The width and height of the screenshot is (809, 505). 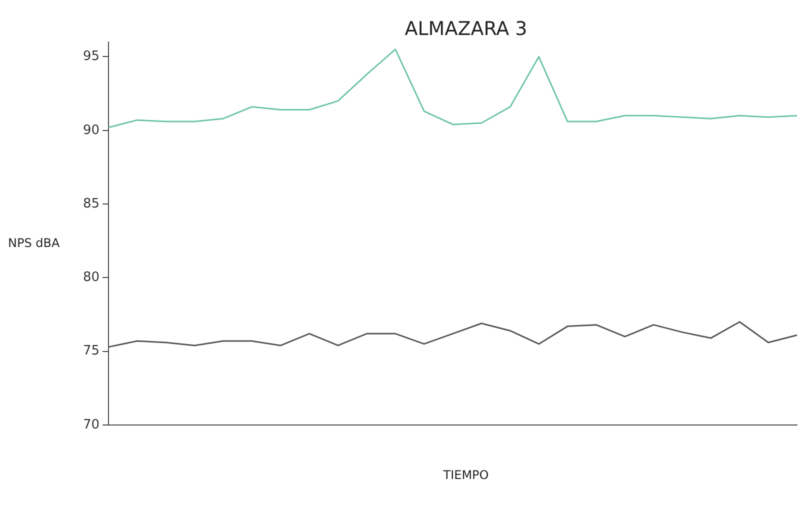 I want to click on y-tick-label: 80, so click(x=91, y=278).